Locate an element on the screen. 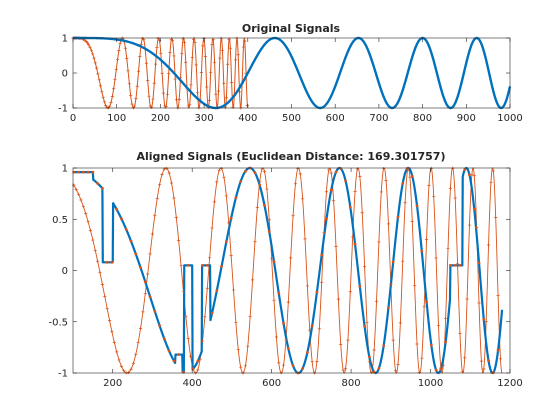 Image resolution: width=560 pixels, height=420 pixels. x-tick-label: 800 is located at coordinates (351, 383).